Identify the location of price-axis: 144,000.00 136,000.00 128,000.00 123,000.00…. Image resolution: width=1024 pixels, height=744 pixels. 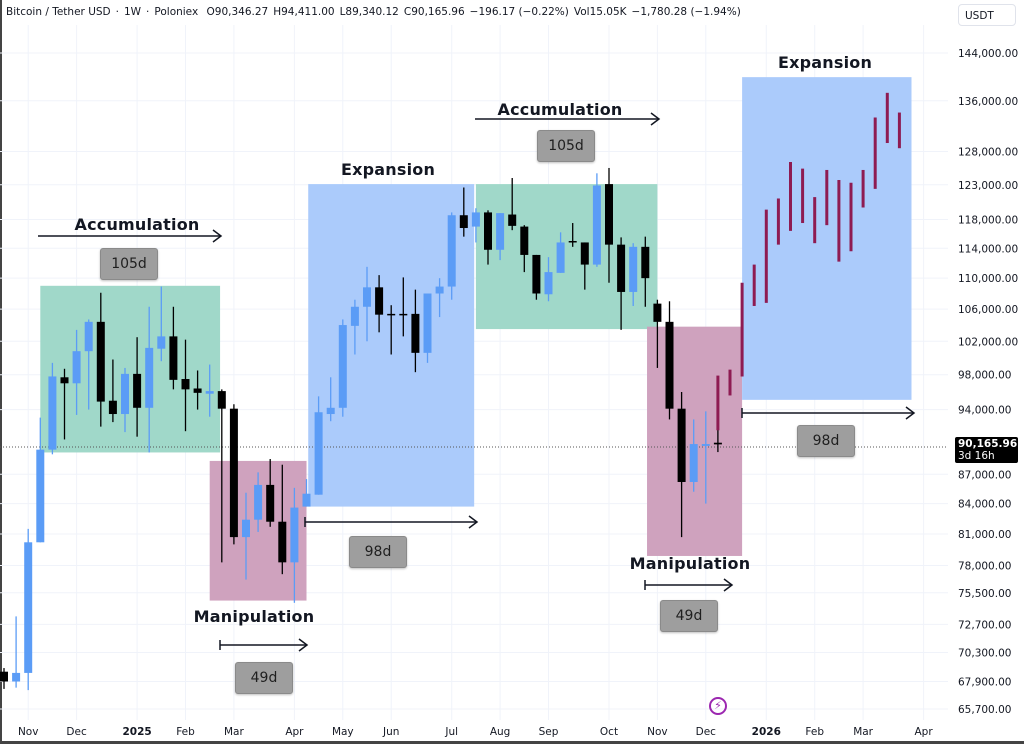
(988, 382).